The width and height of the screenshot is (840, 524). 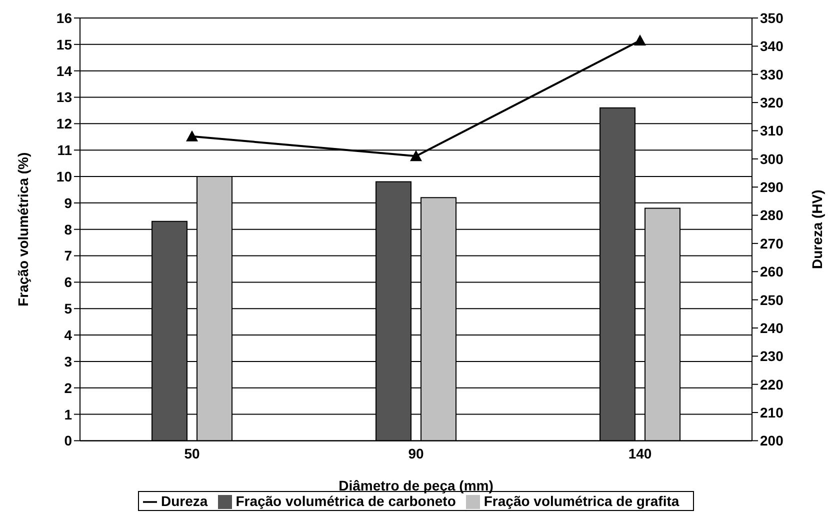 What do you see at coordinates (68, 334) in the screenshot?
I see `y-tick-label: 4` at bounding box center [68, 334].